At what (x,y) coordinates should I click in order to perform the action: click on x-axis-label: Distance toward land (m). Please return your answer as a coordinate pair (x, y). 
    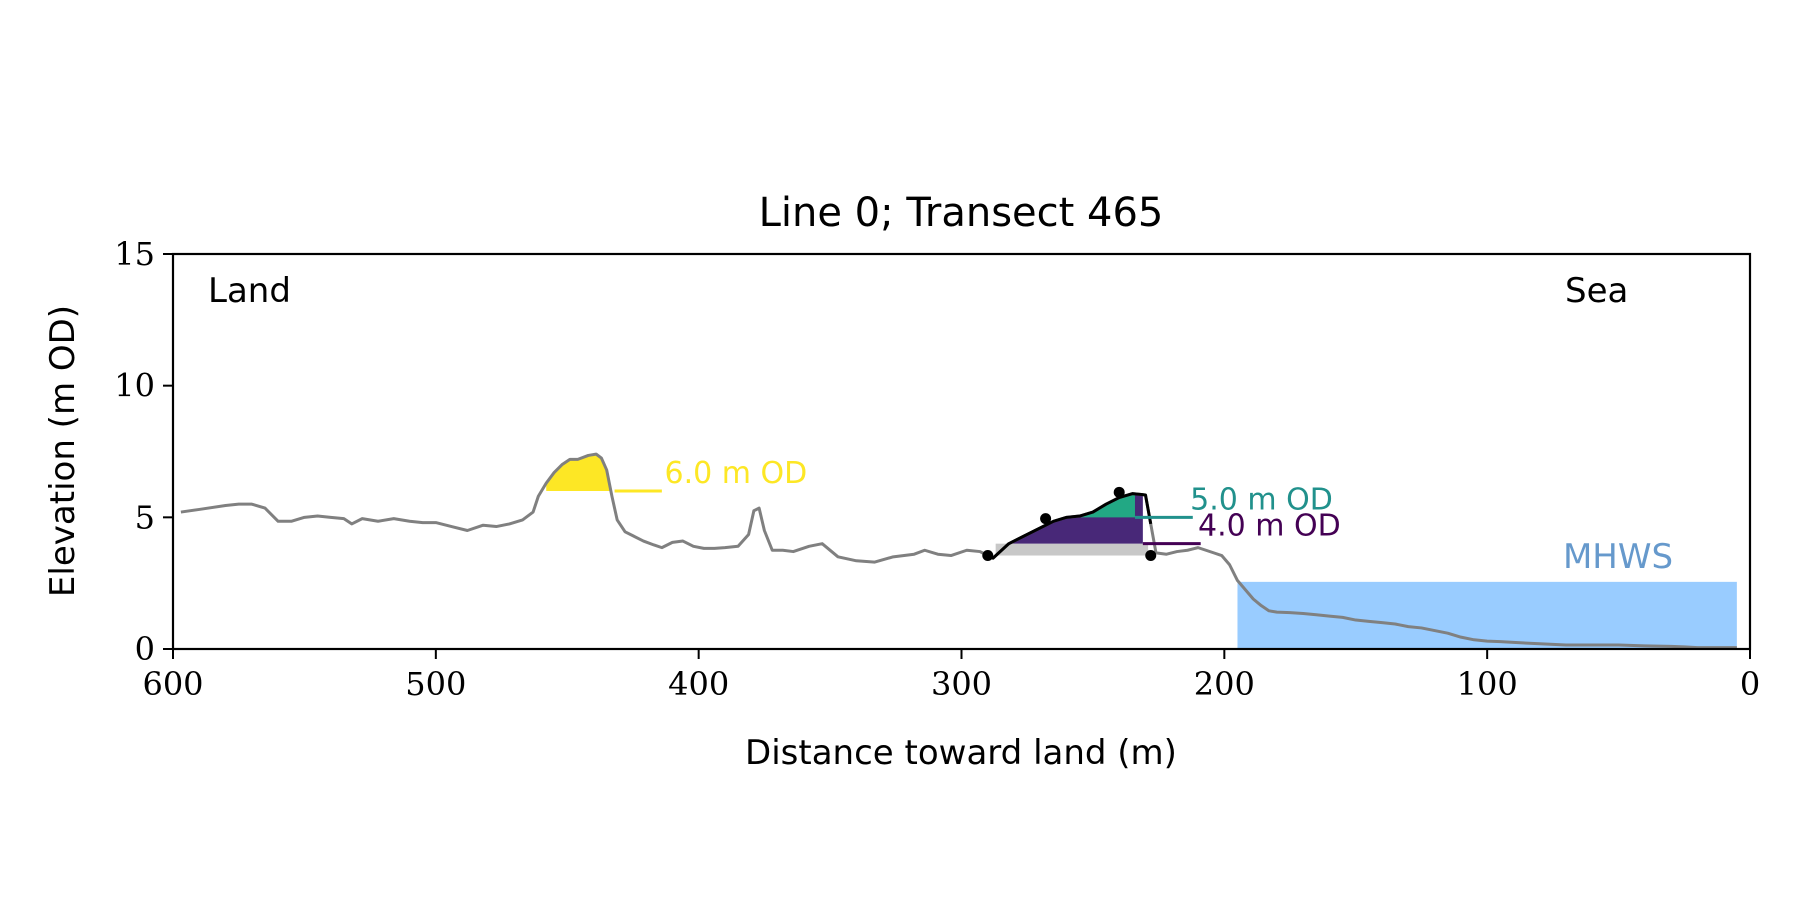
    Looking at the image, I should click on (961, 753).